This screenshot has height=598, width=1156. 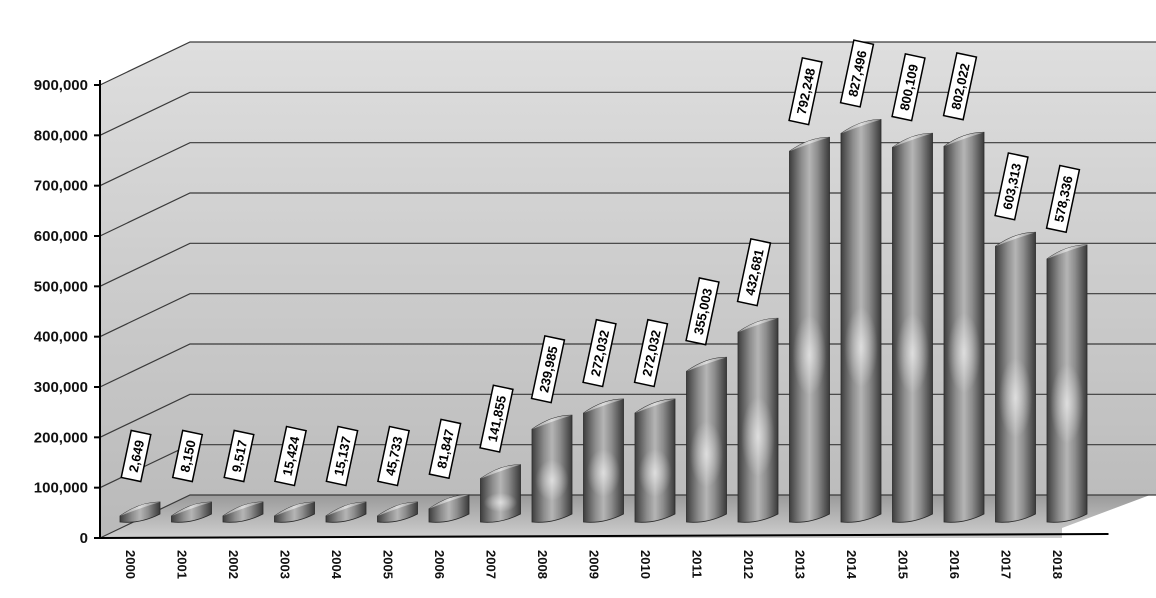 What do you see at coordinates (388, 564) in the screenshot?
I see `x-tick-label: 2005` at bounding box center [388, 564].